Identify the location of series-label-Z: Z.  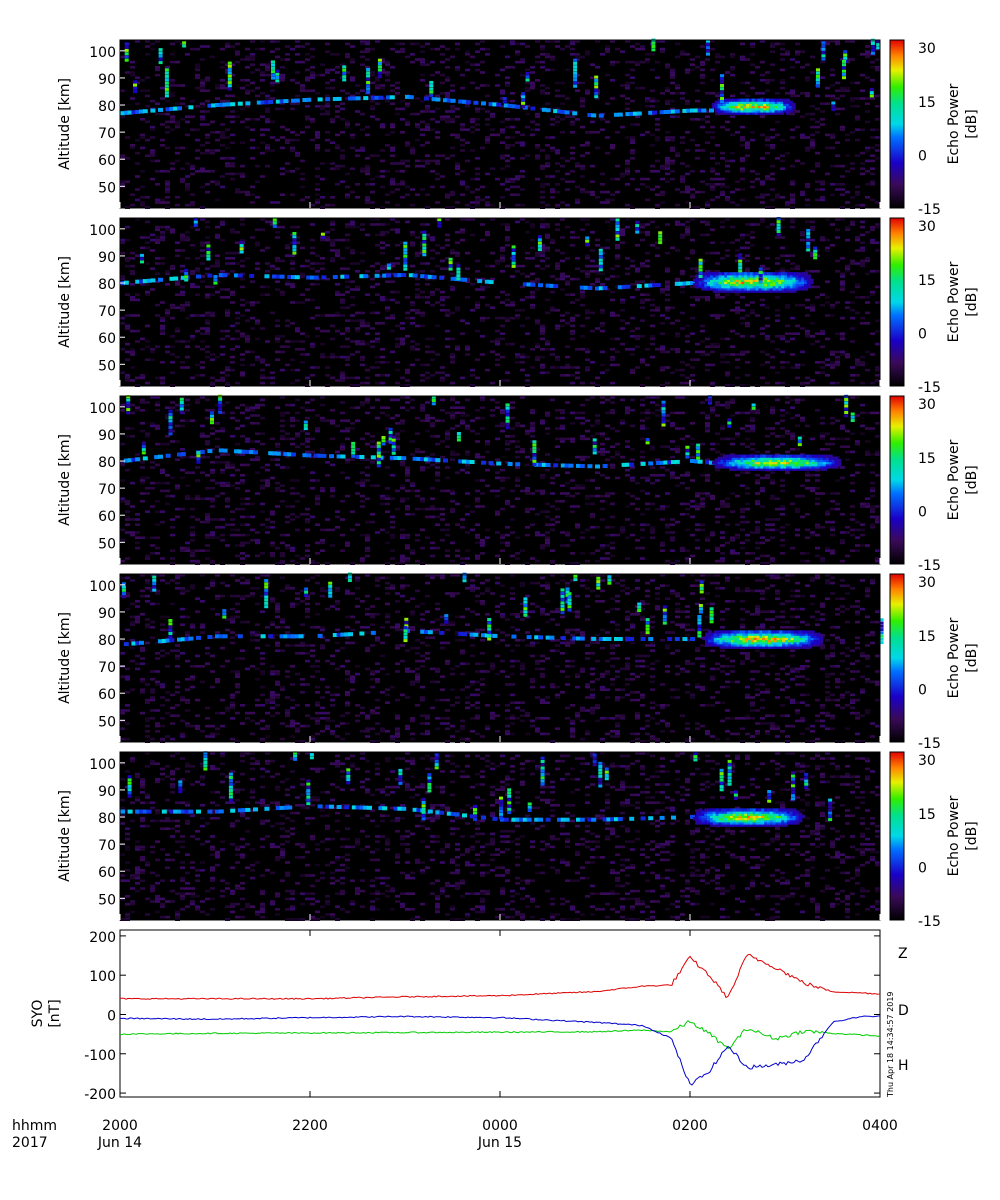
(903, 954).